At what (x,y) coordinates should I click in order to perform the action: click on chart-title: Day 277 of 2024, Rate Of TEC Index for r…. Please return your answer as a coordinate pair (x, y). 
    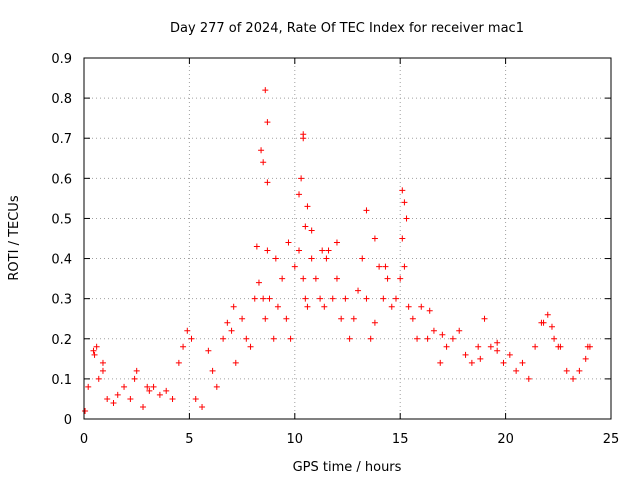
    Looking at the image, I should click on (347, 28).